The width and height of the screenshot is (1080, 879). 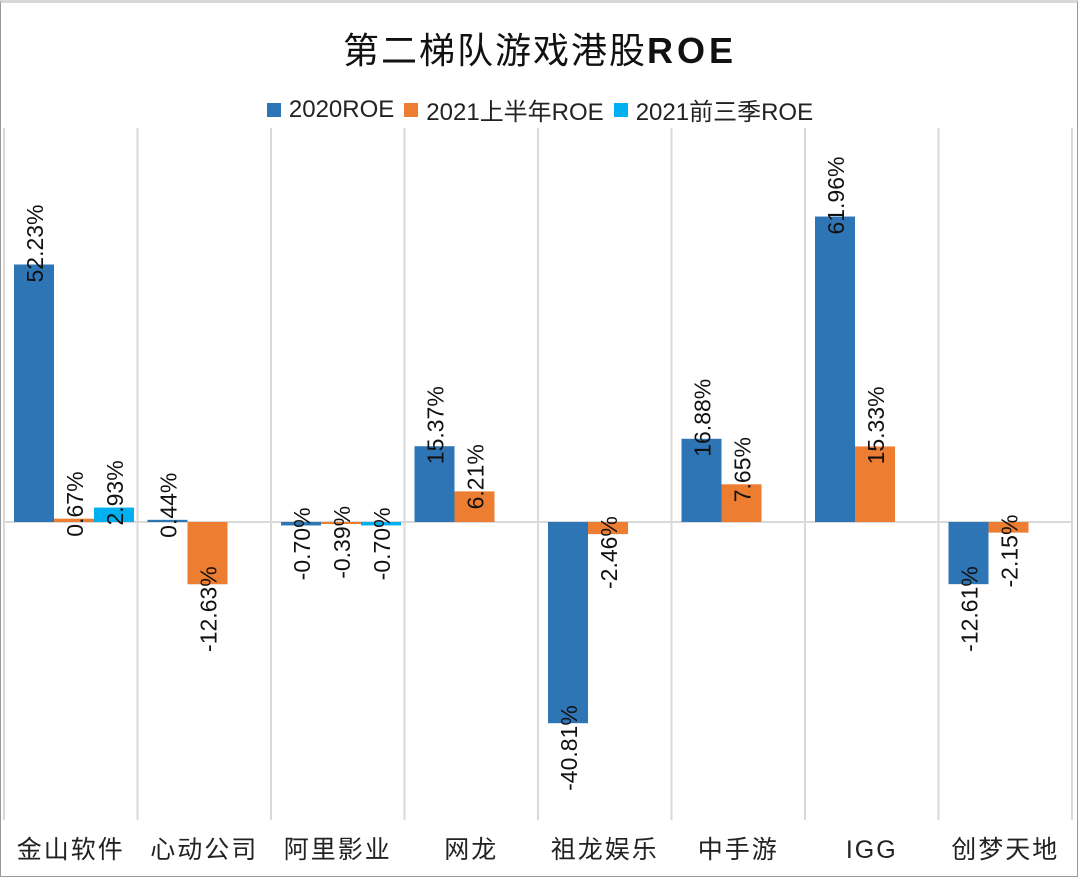 I want to click on category-label: 心动公司, so click(x=204, y=850).